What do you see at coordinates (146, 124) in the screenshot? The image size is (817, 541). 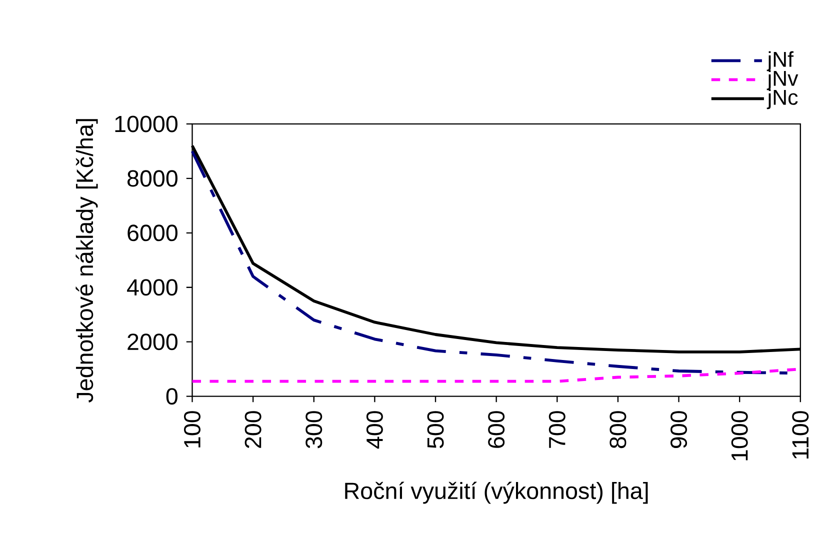 I see `y-tick-label: 10000` at bounding box center [146, 124].